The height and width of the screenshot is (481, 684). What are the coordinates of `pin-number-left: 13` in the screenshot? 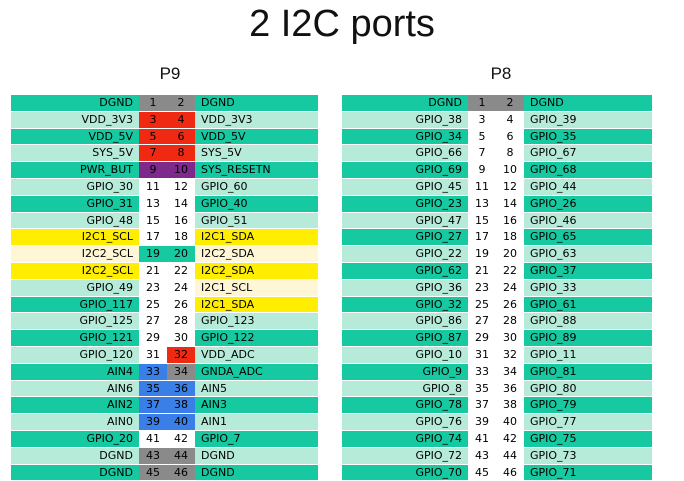 It's located at (482, 204).